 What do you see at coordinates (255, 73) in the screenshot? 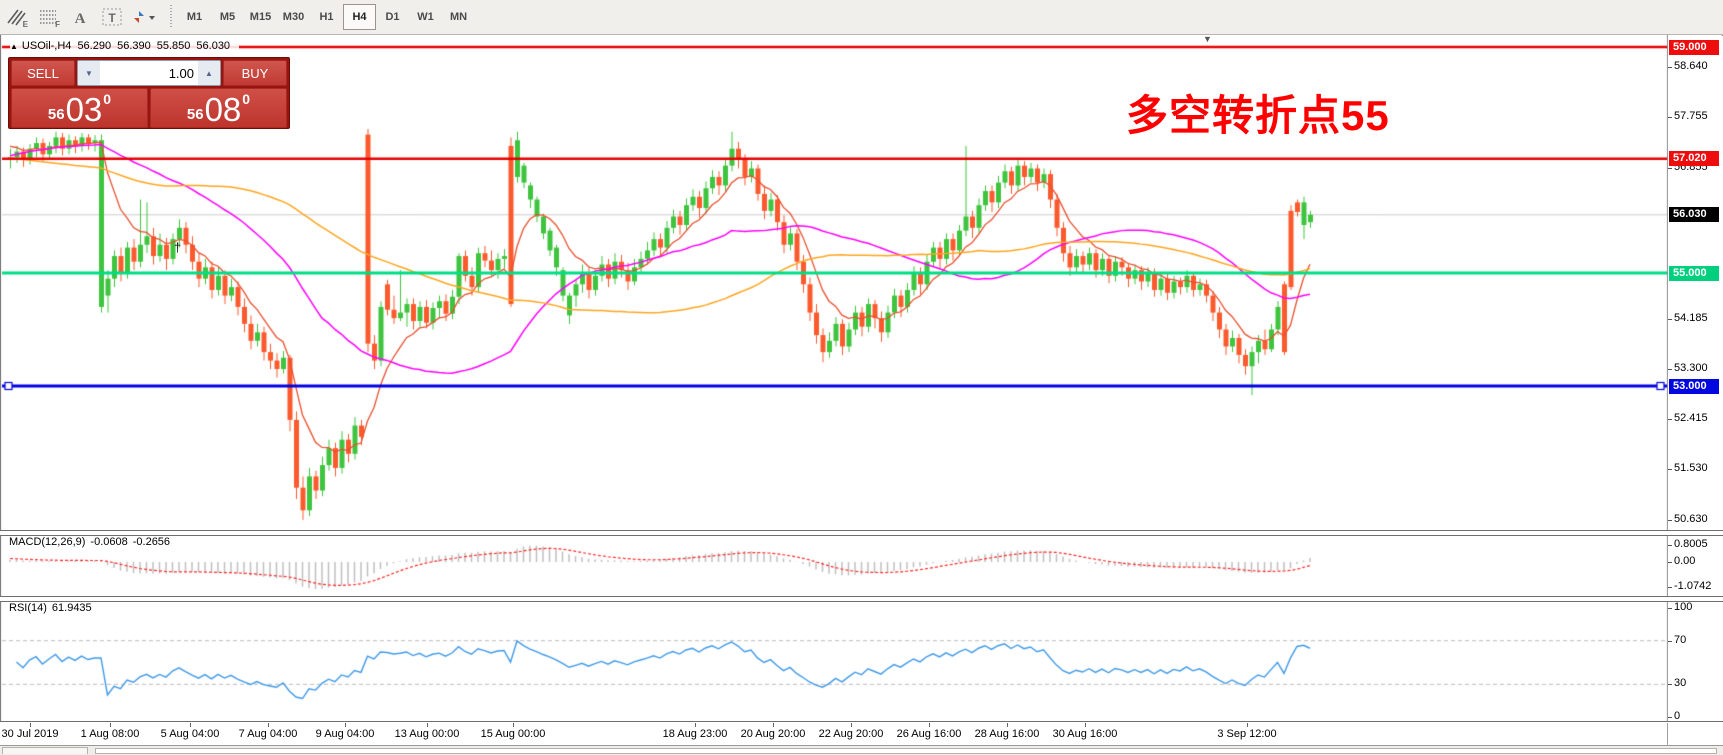
I see `buy-button: BUY` at bounding box center [255, 73].